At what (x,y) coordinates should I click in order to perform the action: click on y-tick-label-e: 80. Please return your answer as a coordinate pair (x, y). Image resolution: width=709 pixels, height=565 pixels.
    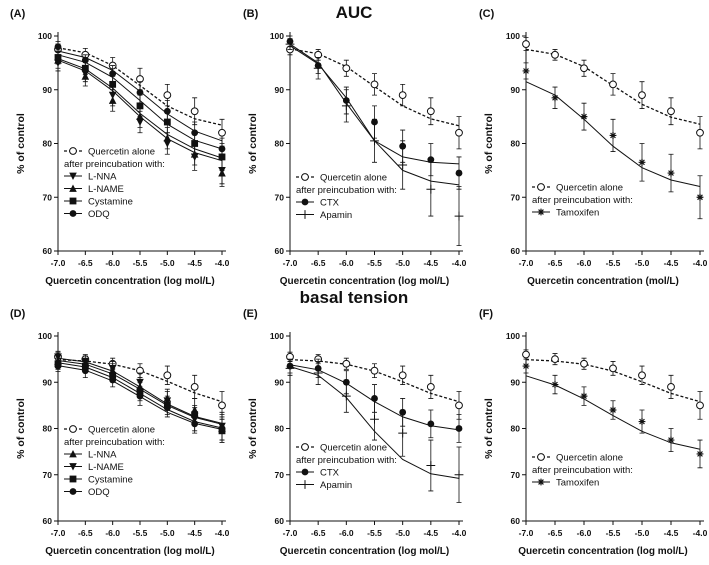
    Looking at the image, I should click on (280, 429).